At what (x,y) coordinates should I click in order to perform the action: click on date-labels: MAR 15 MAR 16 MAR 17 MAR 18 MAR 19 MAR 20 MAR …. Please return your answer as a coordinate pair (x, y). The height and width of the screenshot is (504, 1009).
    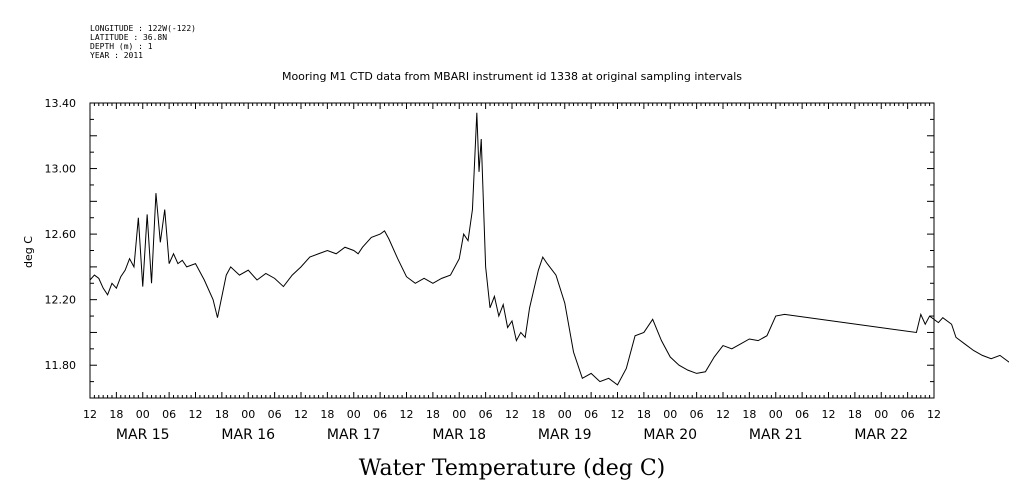
    Looking at the image, I should click on (512, 435).